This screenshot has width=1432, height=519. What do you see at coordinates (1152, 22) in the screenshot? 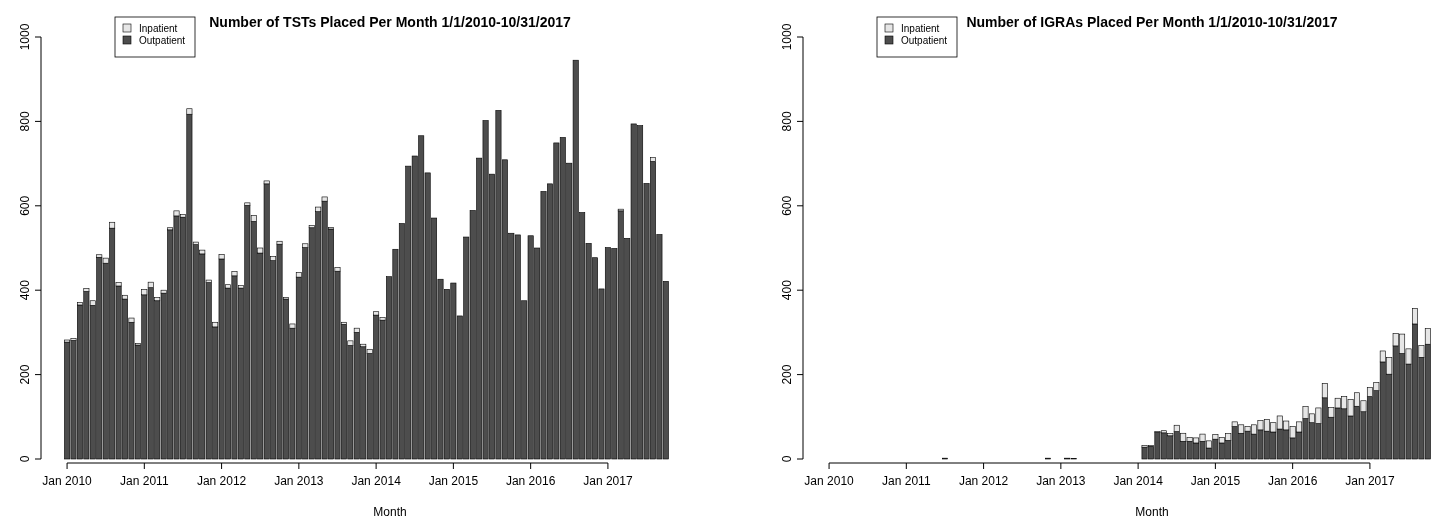
I see `chart-title: Number of IGRAs Placed Per Month 1/1/2010-10/31/2017` at bounding box center [1152, 22].